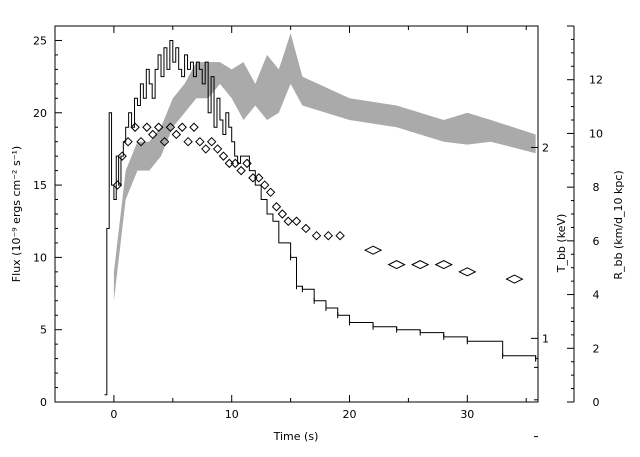 This screenshot has height=457, width=640. What do you see at coordinates (596, 187) in the screenshot?
I see `y-tick-label-R: 8` at bounding box center [596, 187].